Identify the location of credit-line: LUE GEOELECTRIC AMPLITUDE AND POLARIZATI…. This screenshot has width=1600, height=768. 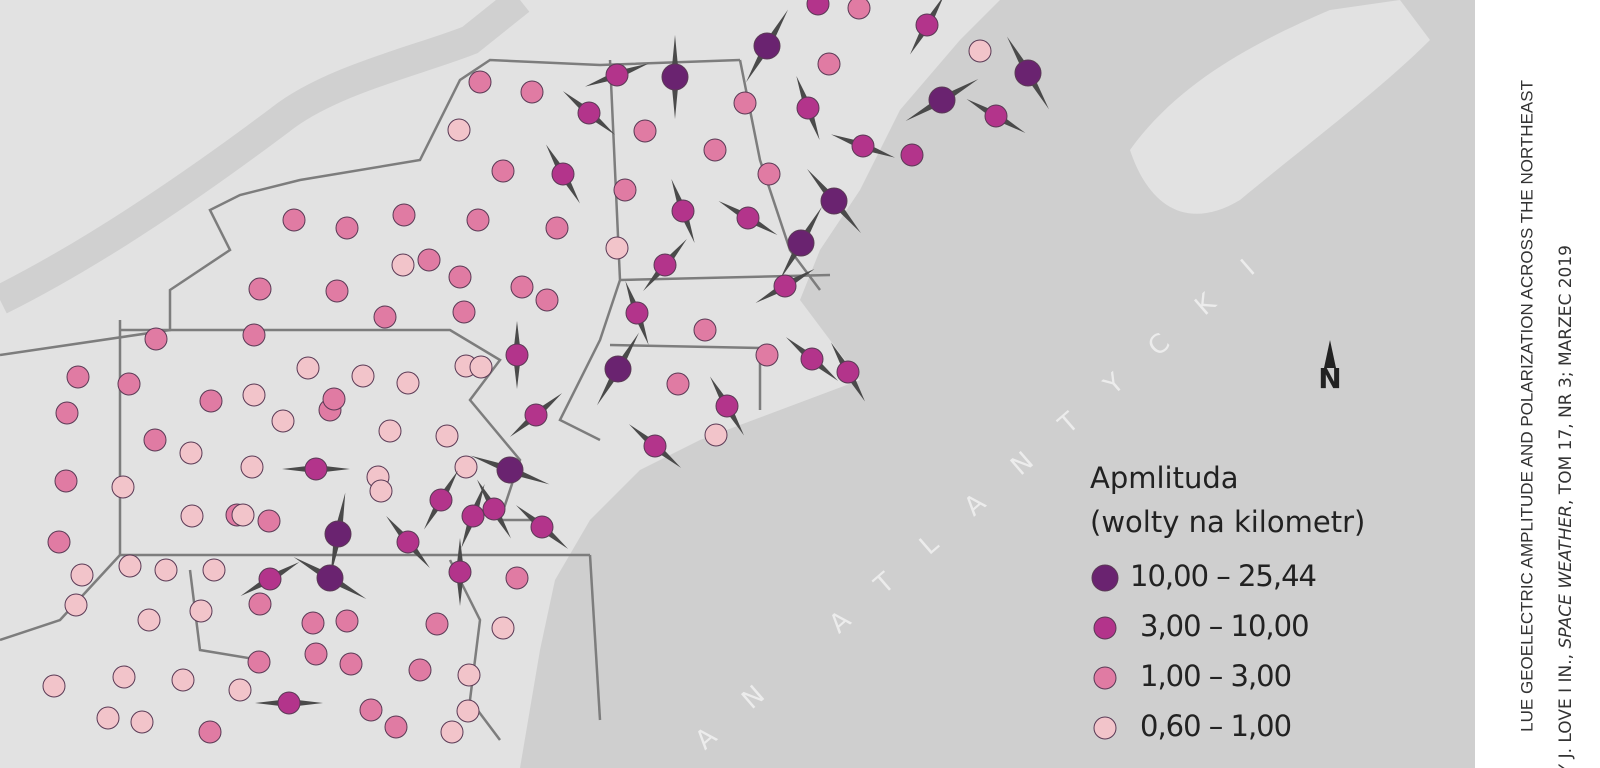
(1526, 406).